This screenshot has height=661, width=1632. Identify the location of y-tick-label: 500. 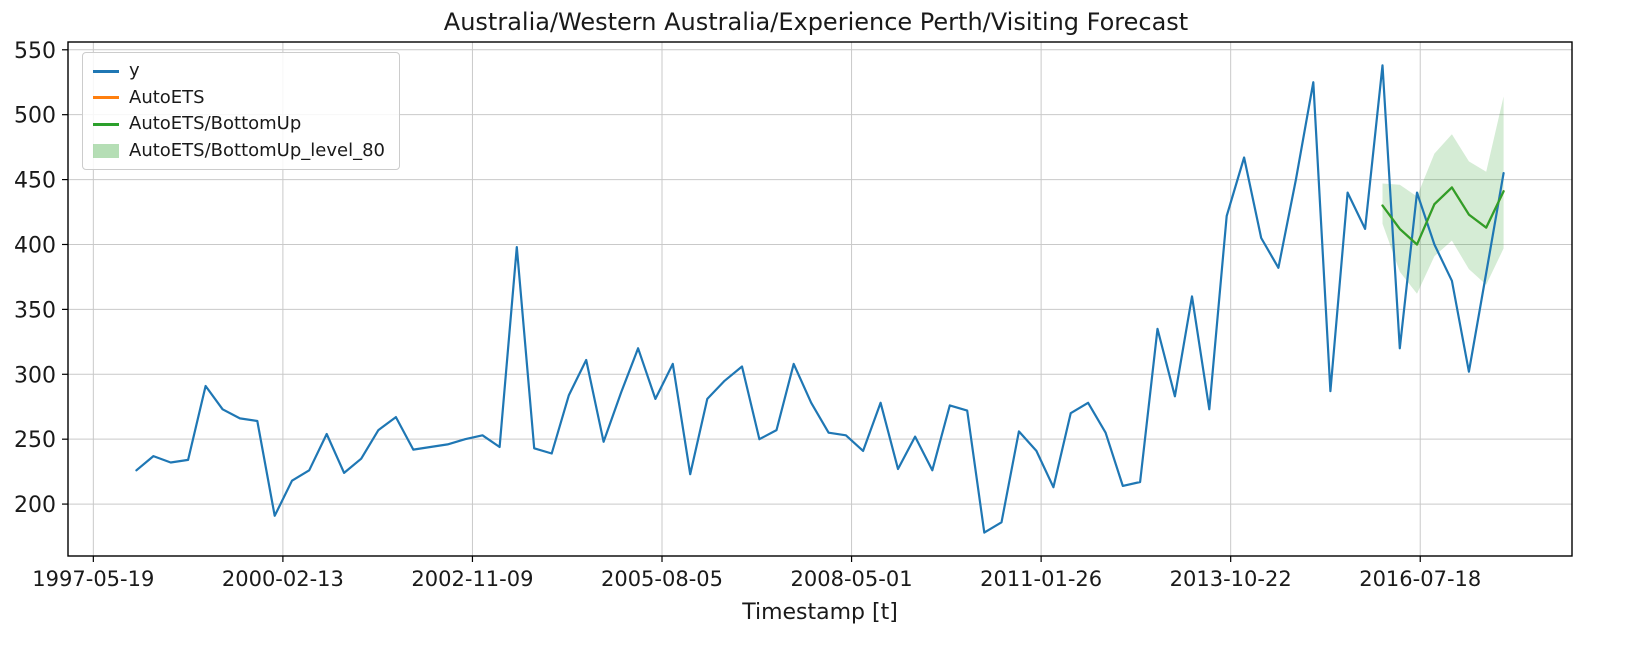
(35, 116).